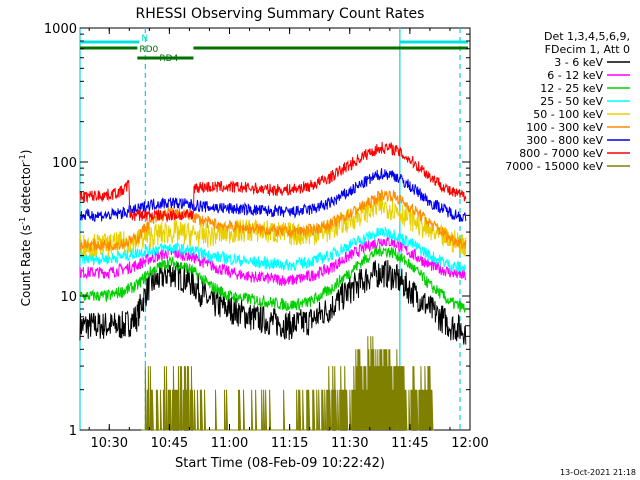  I want to click on legend-label: 25 - 50 keV, so click(571, 101).